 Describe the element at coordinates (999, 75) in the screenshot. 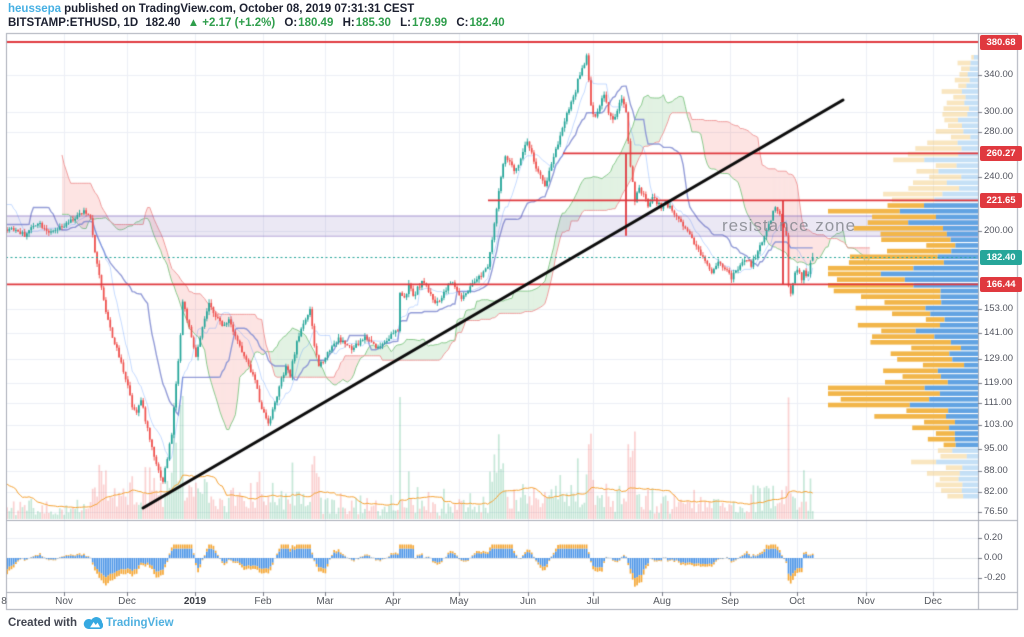

I see `price-axis-label: 340.00` at that location.